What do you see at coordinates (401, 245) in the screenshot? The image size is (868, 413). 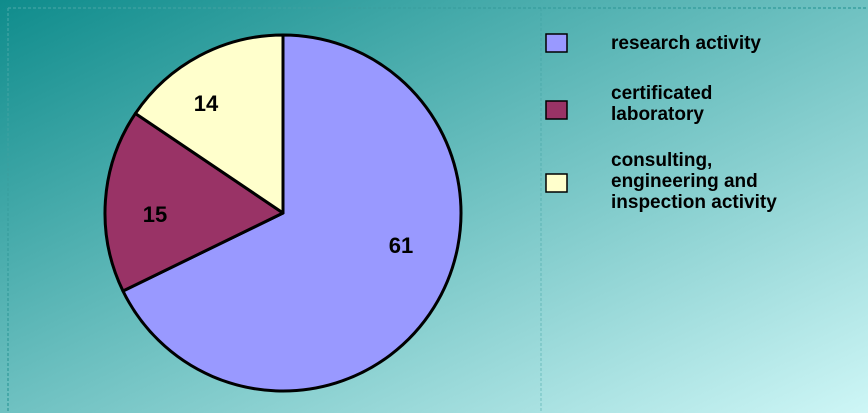 I see `data-label-1: 61` at bounding box center [401, 245].